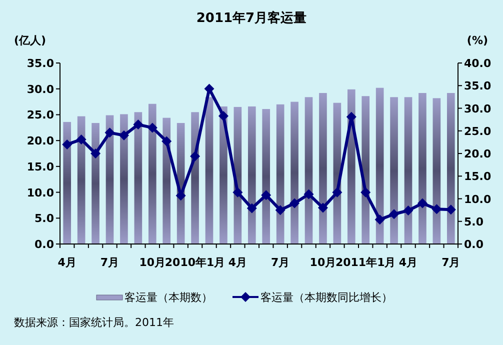  Describe the element at coordinates (40, 89) in the screenshot. I see `y-tick-label: 30.0` at that location.